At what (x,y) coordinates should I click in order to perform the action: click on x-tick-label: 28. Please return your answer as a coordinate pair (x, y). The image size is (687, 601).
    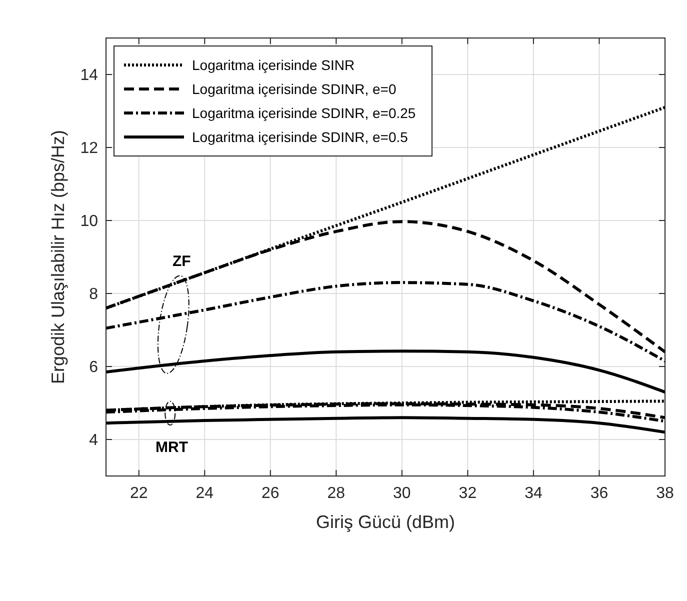
    Looking at the image, I should click on (336, 493).